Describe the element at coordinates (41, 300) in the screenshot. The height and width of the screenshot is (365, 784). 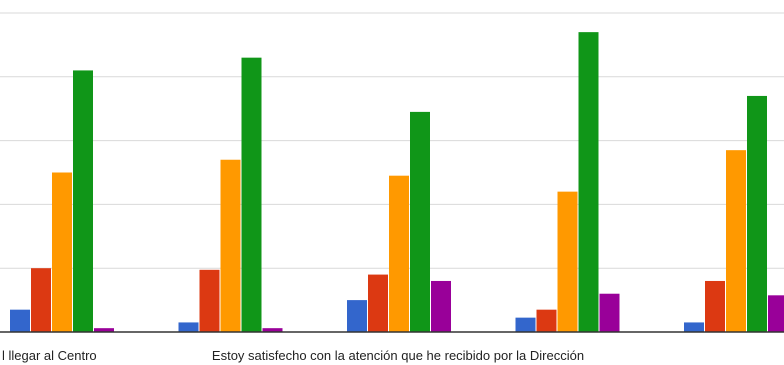
I see `bar-cat0-series1` at that location.